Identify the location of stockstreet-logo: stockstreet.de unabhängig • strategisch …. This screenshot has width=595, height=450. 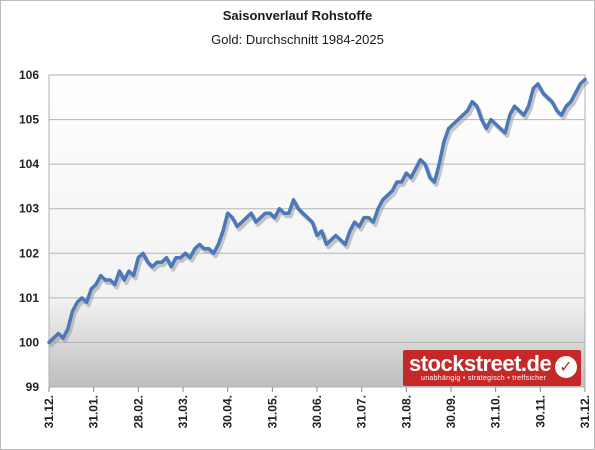
(492, 368).